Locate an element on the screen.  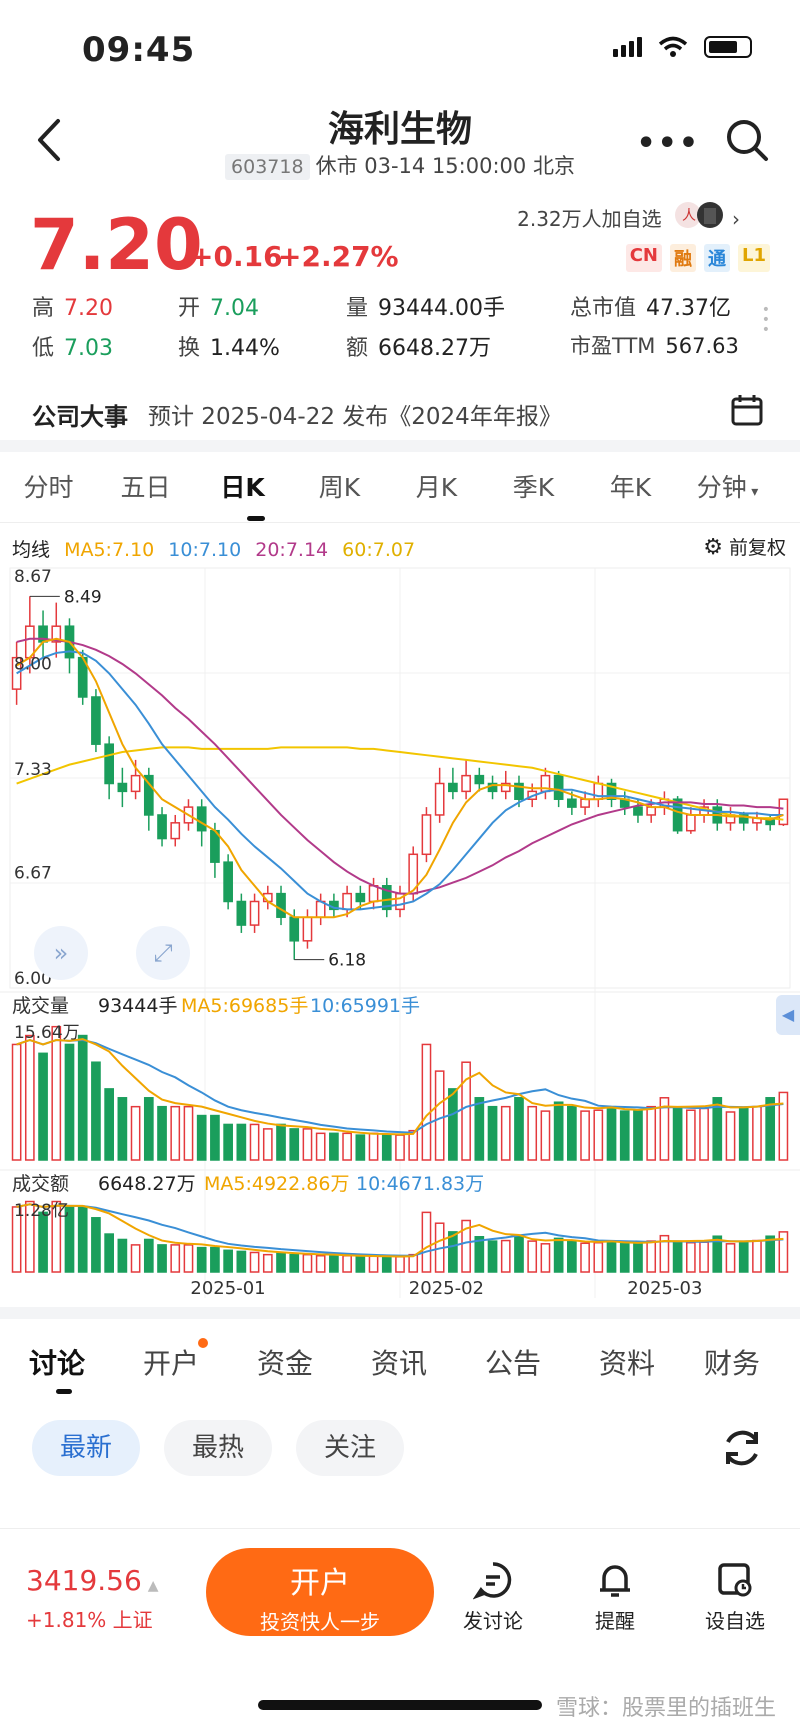
stat-open: 开 7.04 is located at coordinates (218, 308).